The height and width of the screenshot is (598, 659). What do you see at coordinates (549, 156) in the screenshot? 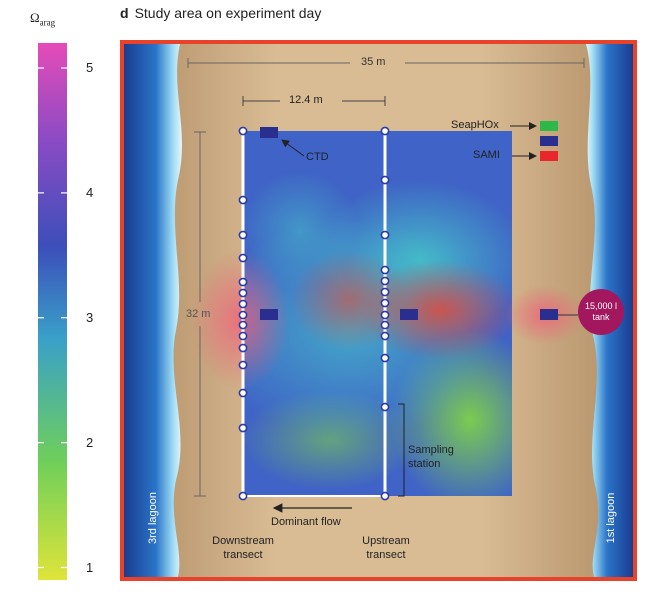
I see `sami-swatch` at bounding box center [549, 156].